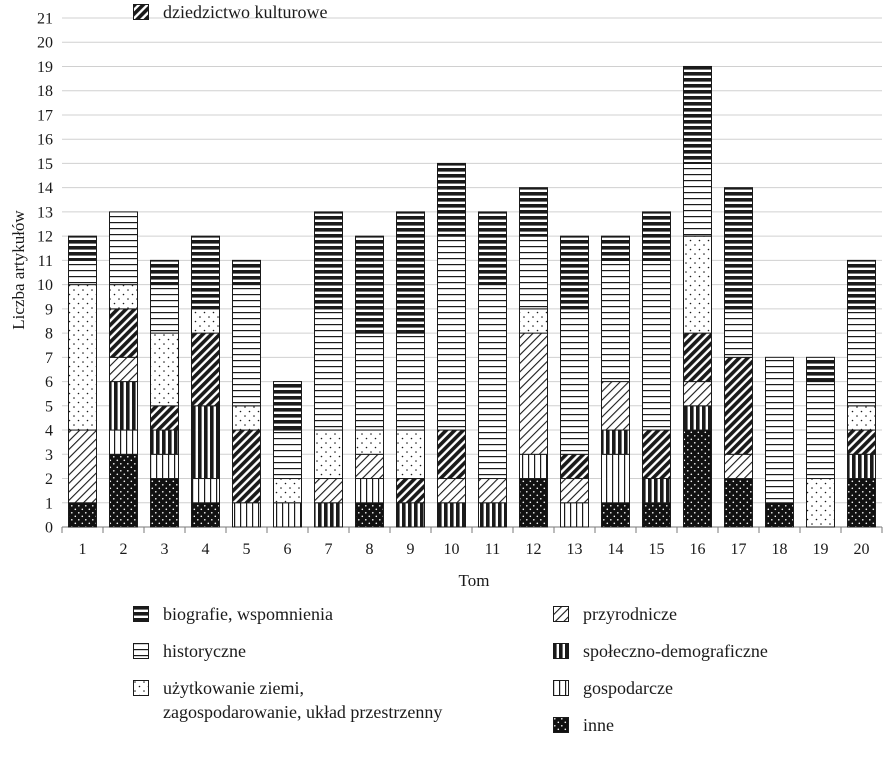 The image size is (888, 776). Describe the element at coordinates (206, 549) in the screenshot. I see `x-tick-label: 4` at that location.